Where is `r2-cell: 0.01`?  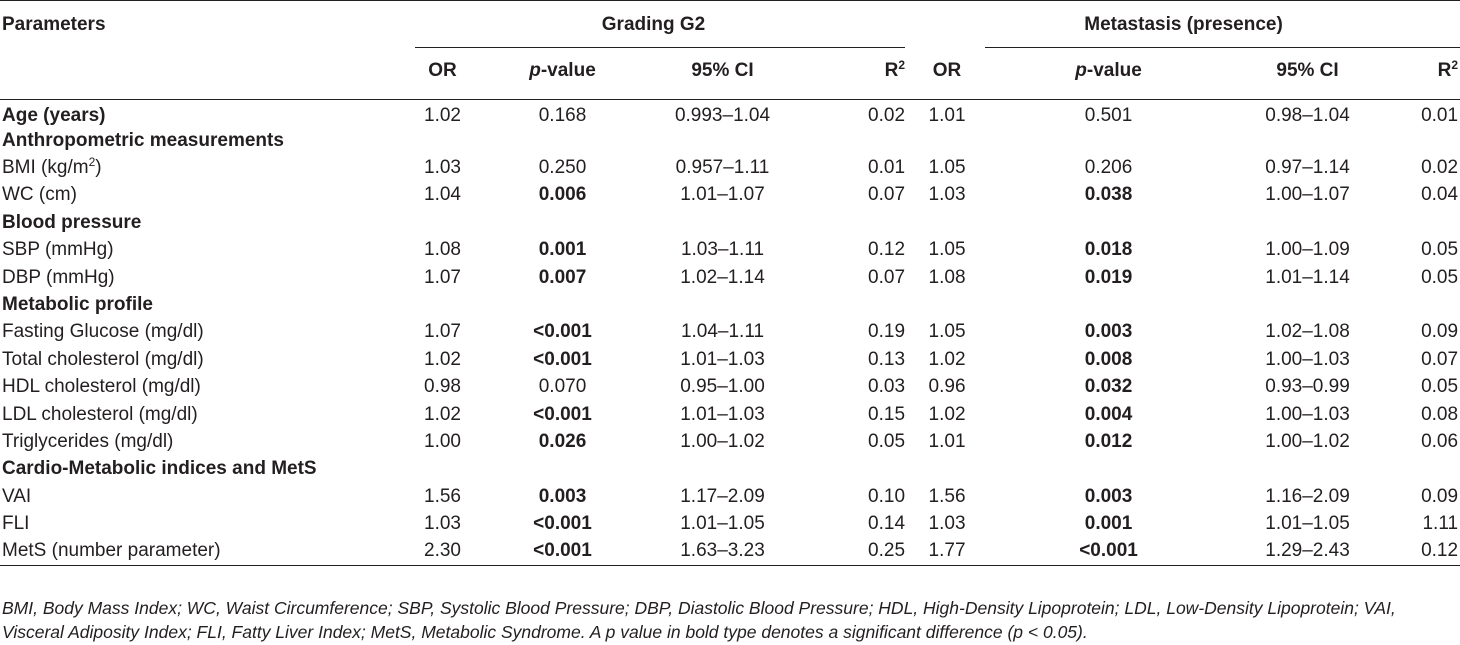
r2-cell: 0.01 is located at coordinates (1440, 115).